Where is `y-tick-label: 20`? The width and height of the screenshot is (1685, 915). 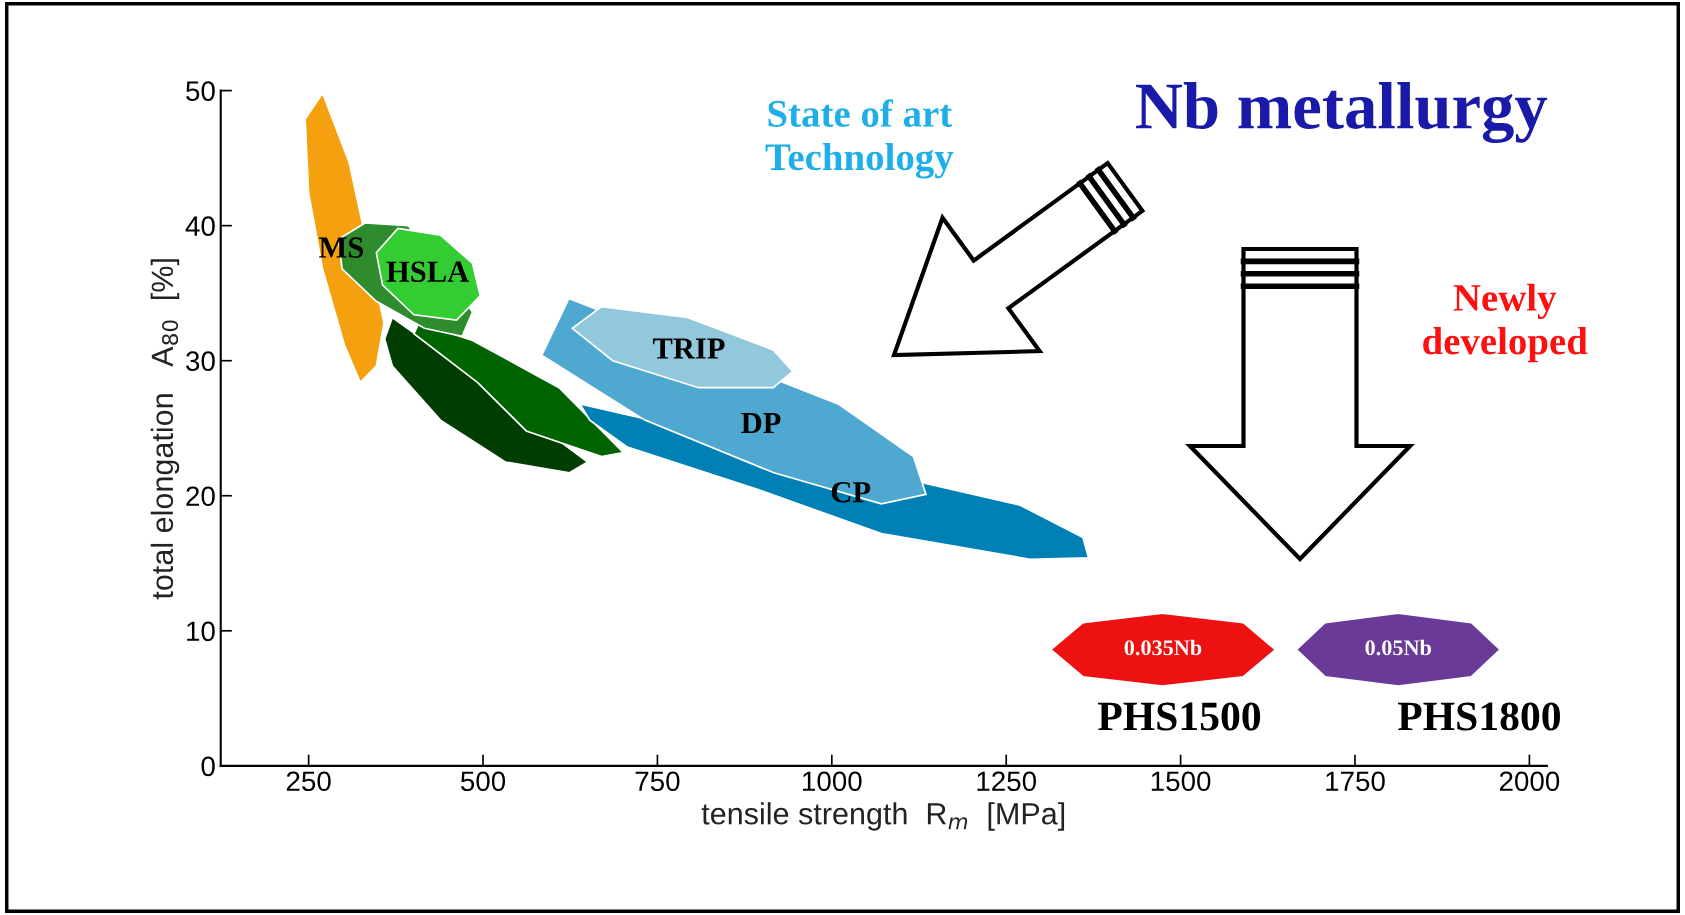 y-tick-label: 20 is located at coordinates (200, 496).